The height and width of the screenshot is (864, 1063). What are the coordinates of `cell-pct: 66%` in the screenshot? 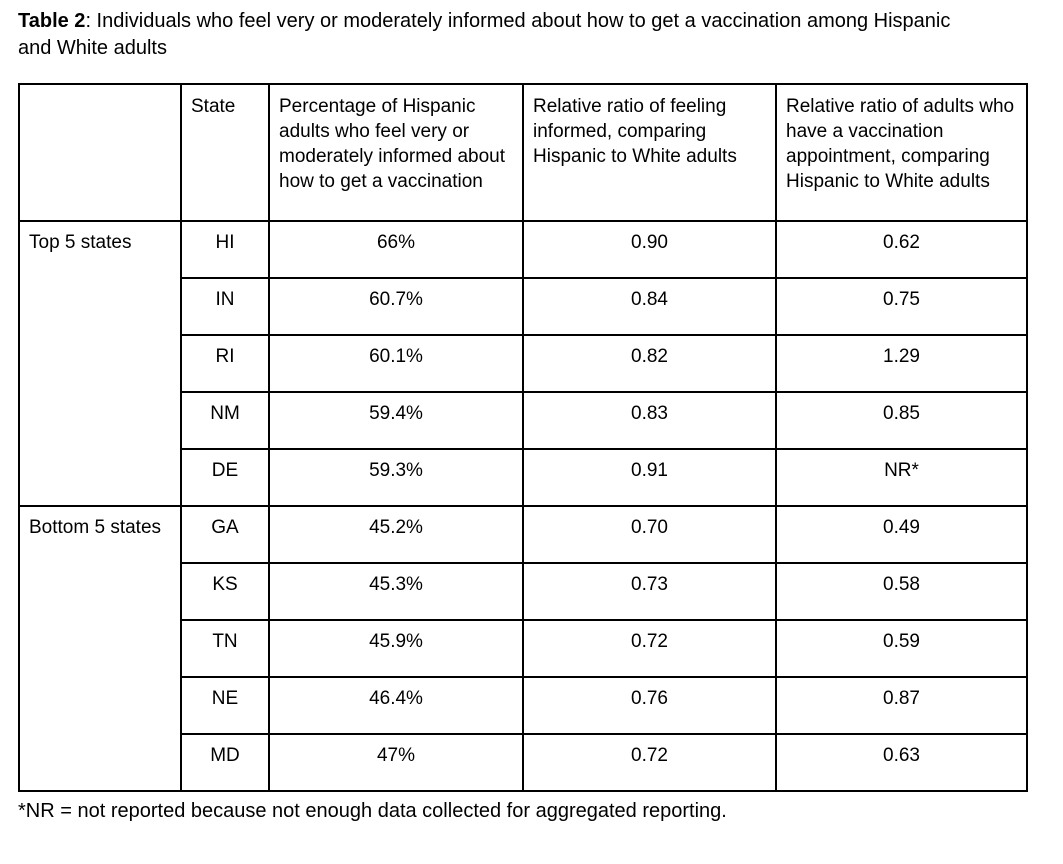 It's located at (396, 249).